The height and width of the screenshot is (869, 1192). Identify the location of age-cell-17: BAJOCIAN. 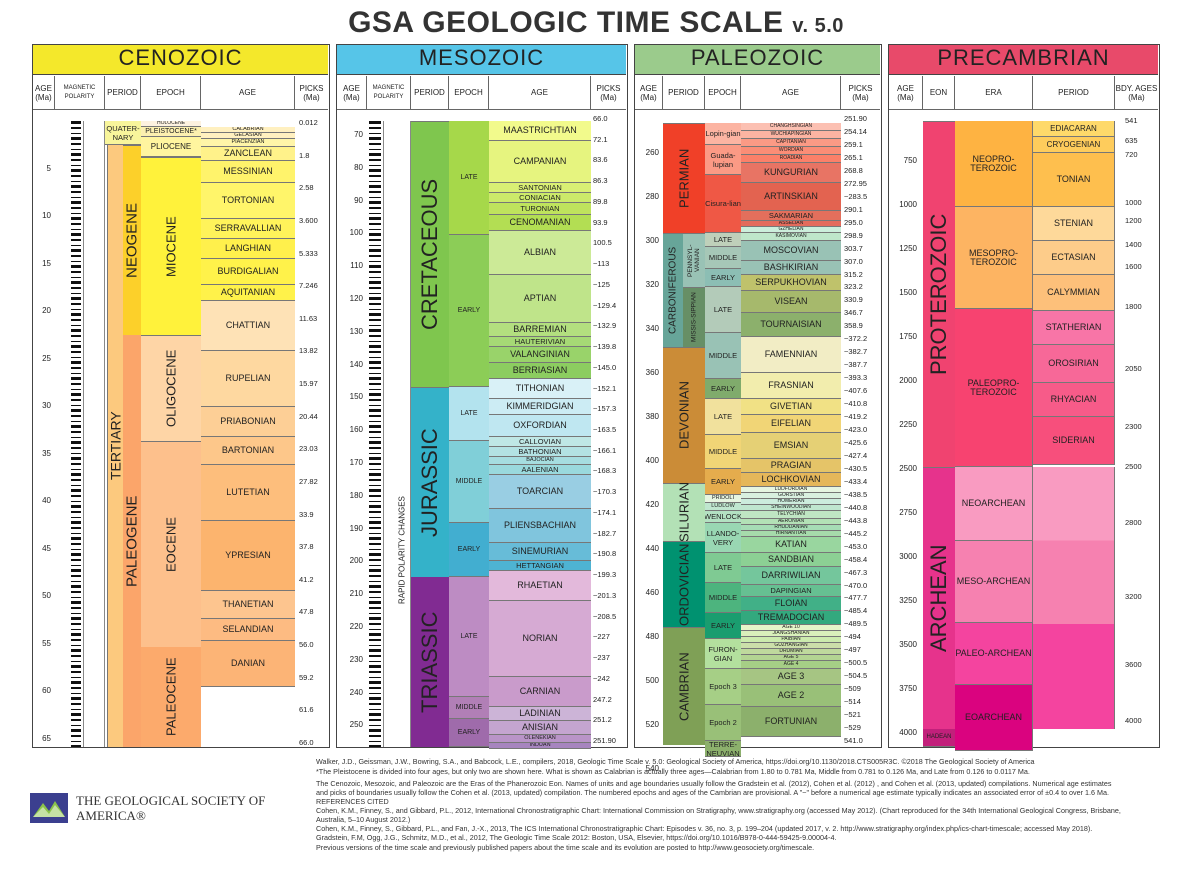
(540, 461).